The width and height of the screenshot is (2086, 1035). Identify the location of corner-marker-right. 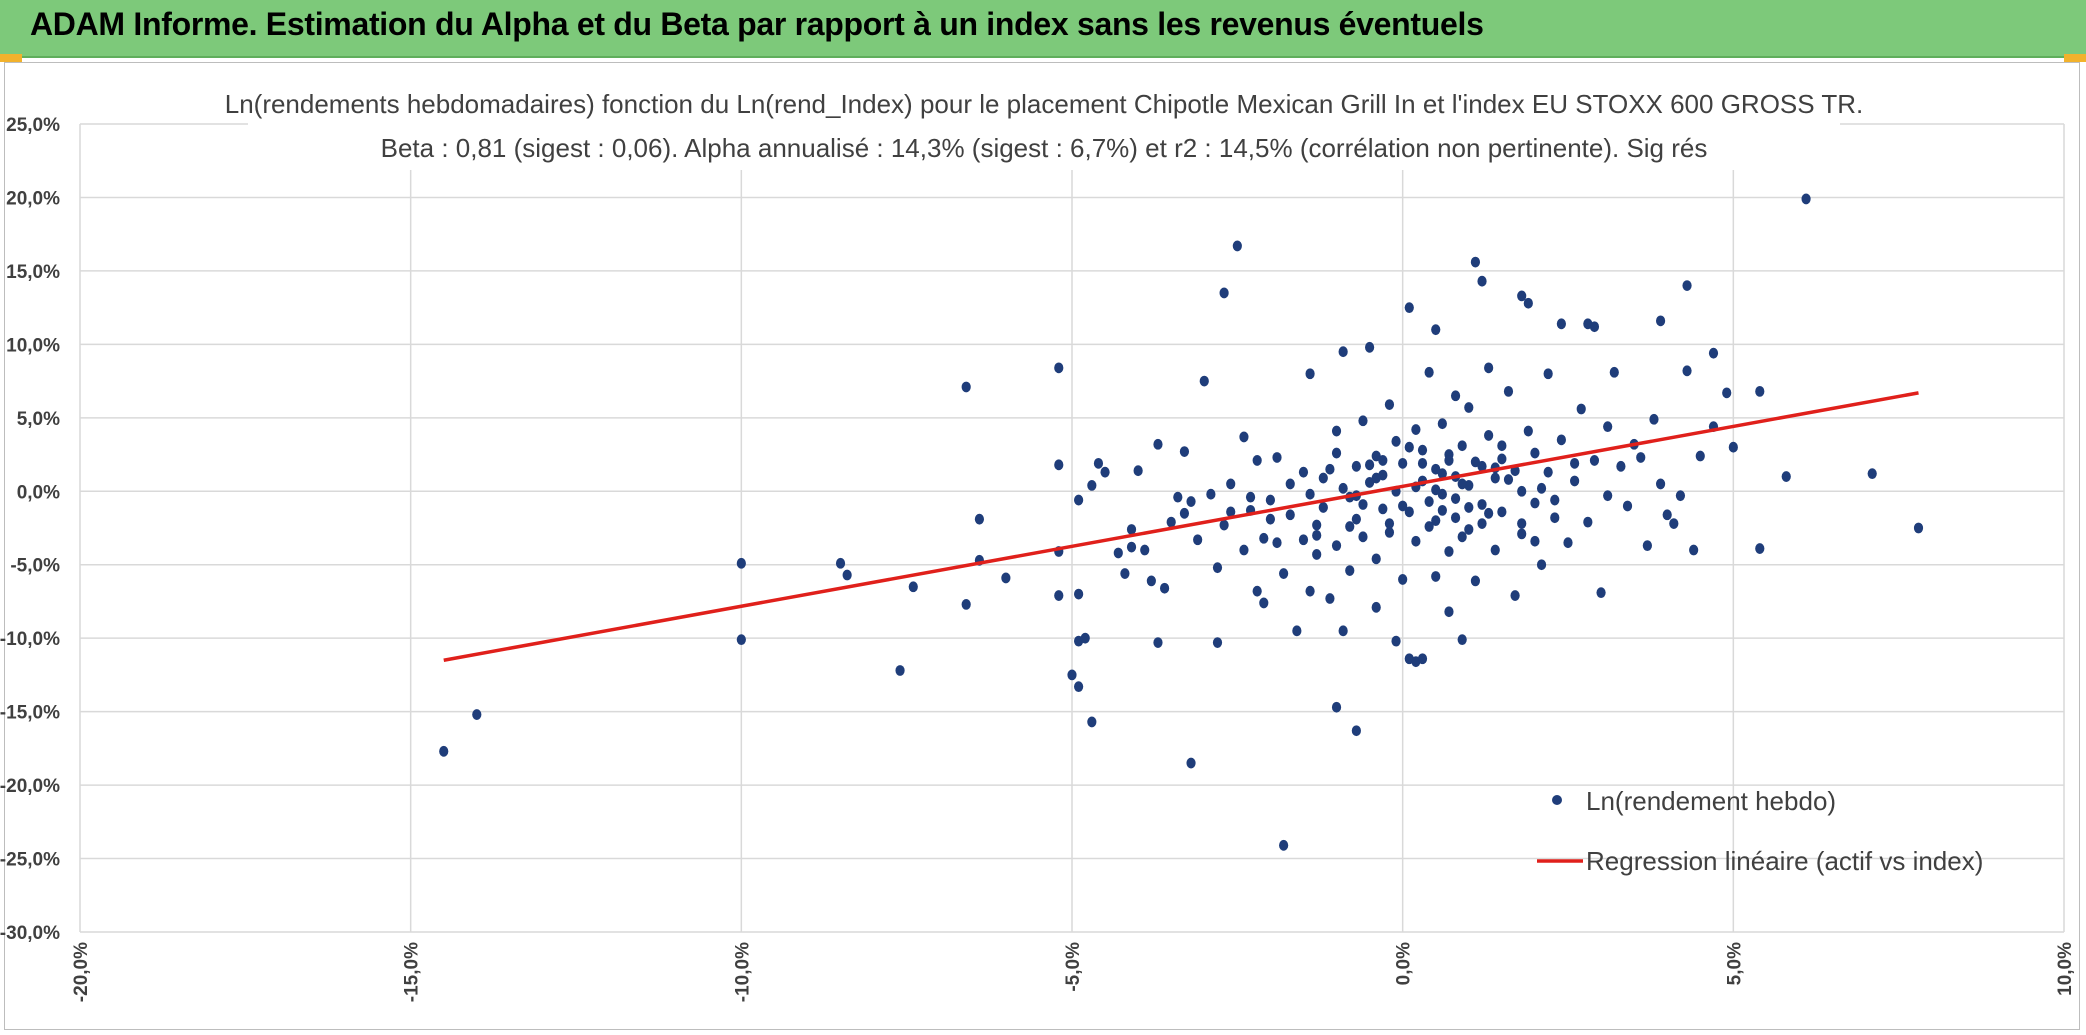
(2075, 58).